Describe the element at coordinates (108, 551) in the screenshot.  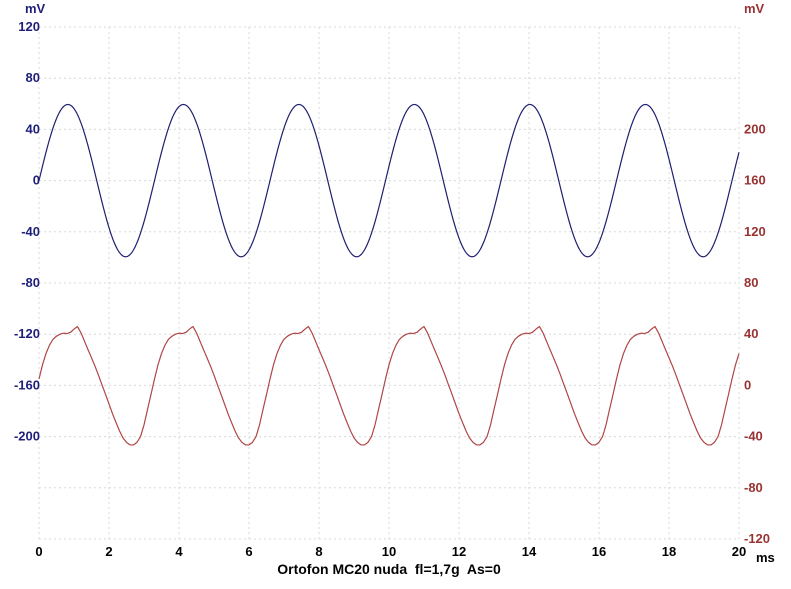
I see `x-tick-label: 2` at that location.